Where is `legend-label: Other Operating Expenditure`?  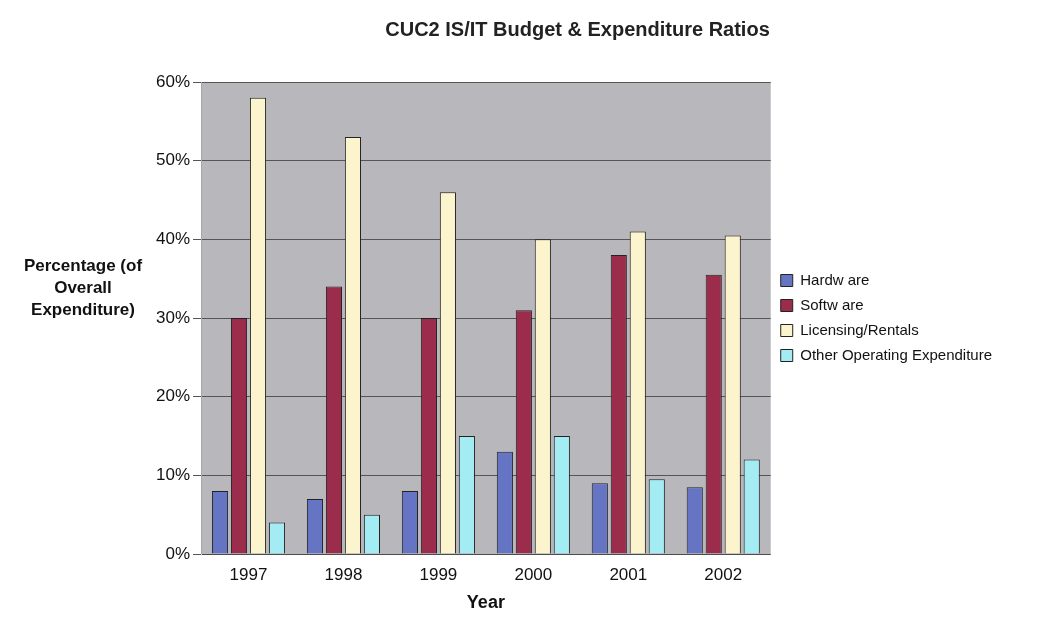 legend-label: Other Operating Expenditure is located at coordinates (896, 354).